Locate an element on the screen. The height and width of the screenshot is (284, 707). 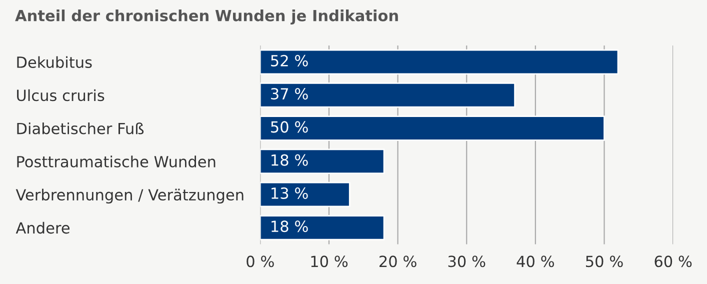
data-label: 52 % is located at coordinates (289, 60).